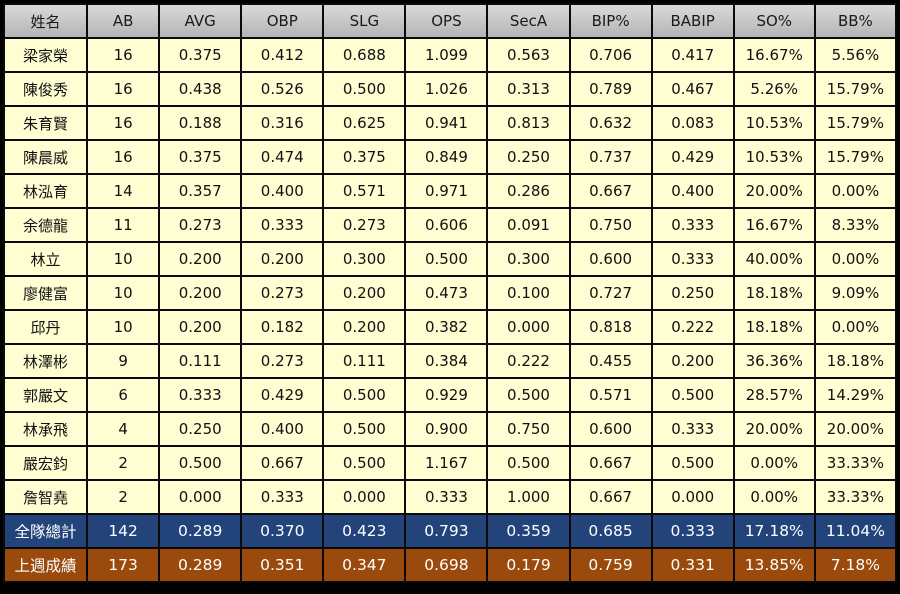 The width and height of the screenshot is (900, 594). Describe the element at coordinates (364, 565) in the screenshot. I see `stat-cell-SLG: 0.347` at that location.